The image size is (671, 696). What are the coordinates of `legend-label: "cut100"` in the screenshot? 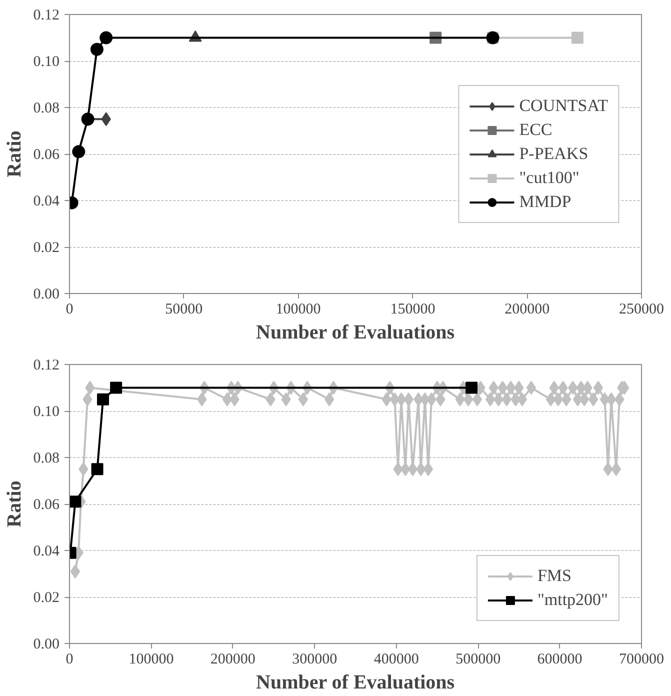 It's located at (549, 178).